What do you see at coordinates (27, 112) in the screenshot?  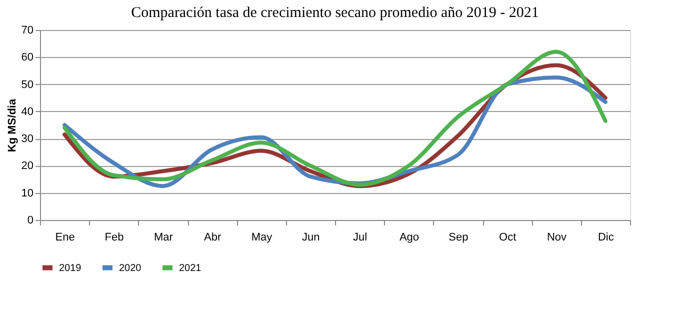 I see `y-tick-label: 40` at bounding box center [27, 112].